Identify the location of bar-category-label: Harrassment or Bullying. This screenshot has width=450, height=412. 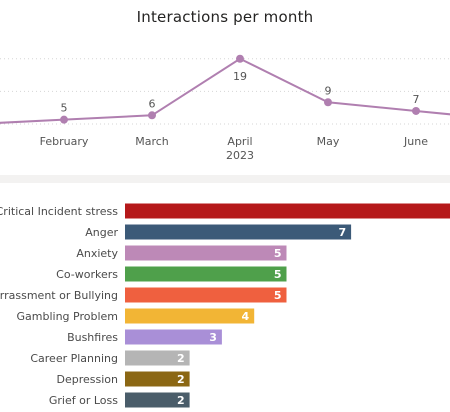
(59, 295).